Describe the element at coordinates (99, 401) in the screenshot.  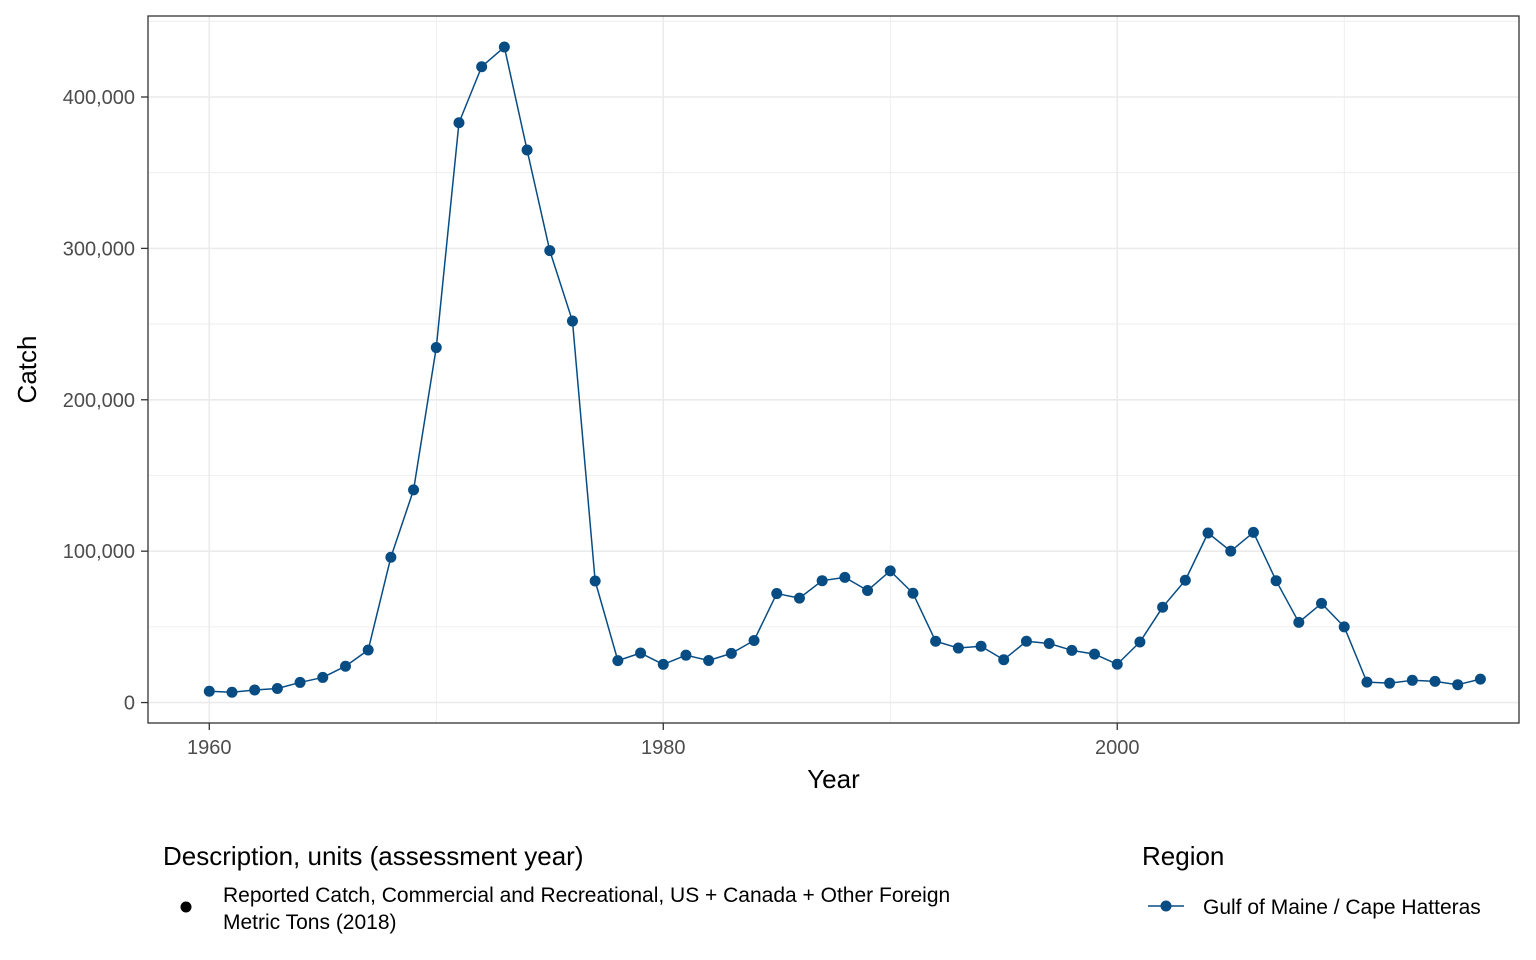
I see `y-tick-label: 200,000` at that location.